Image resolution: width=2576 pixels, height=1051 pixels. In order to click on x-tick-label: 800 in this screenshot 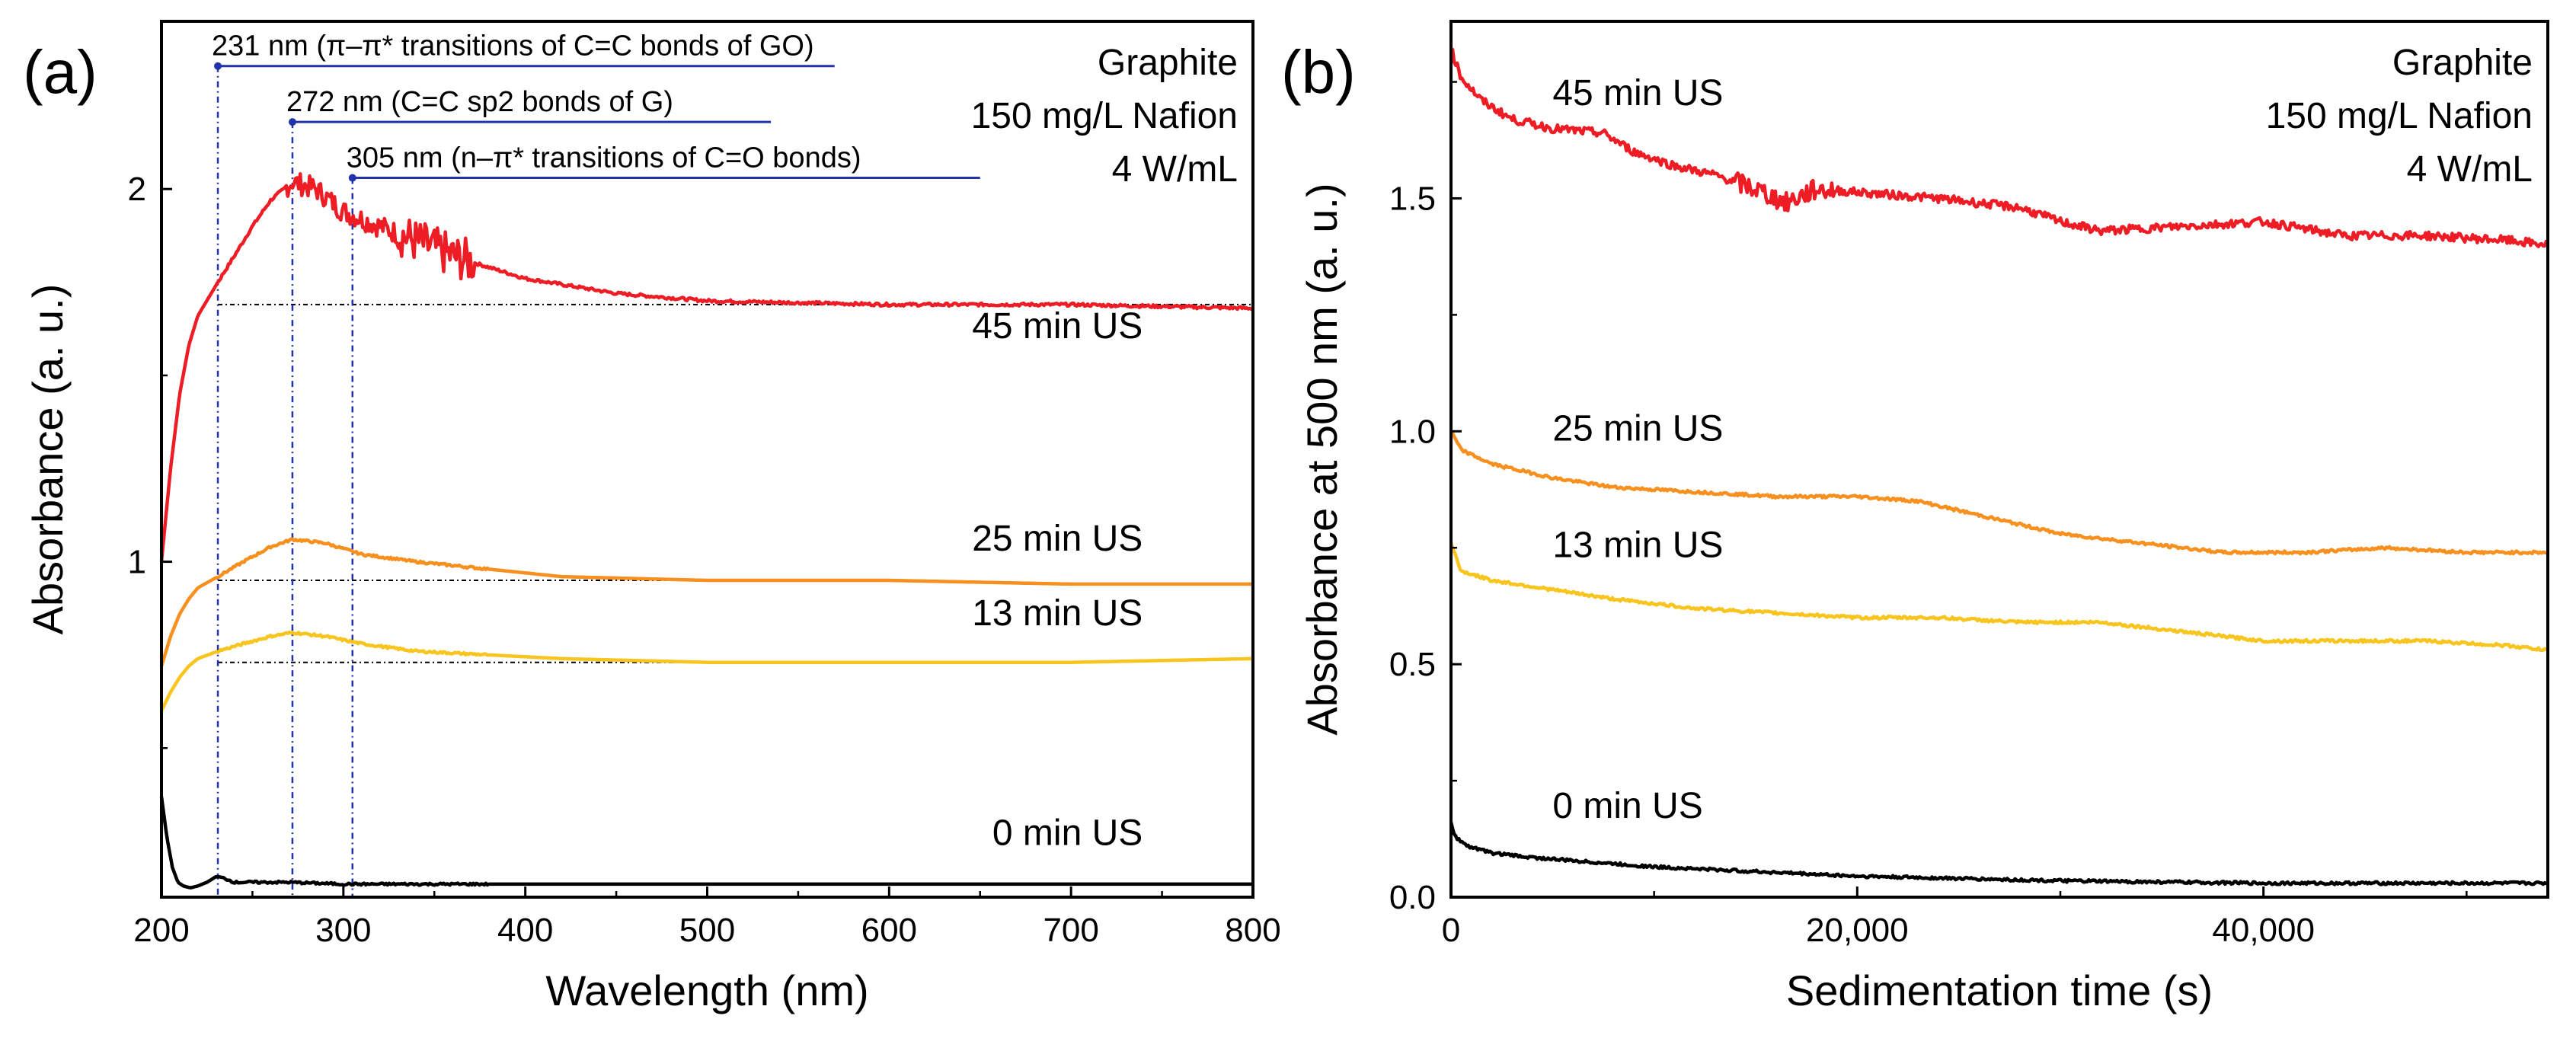, I will do `click(1253, 930)`.